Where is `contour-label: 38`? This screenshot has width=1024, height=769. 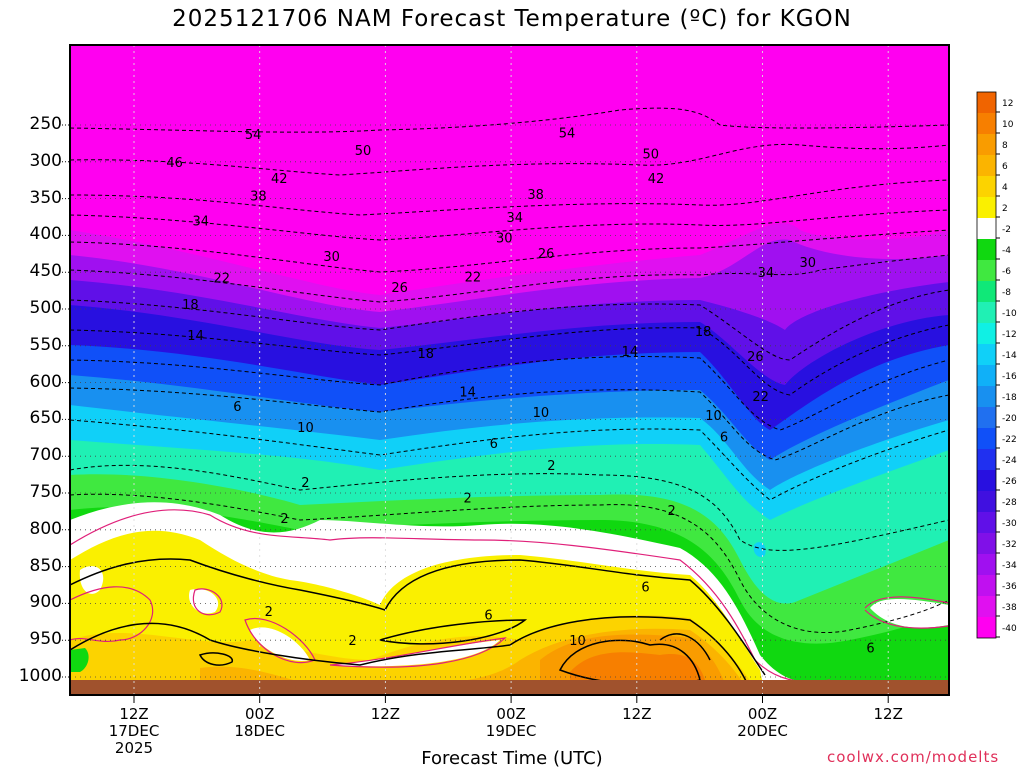
contour-label: 38 is located at coordinates (258, 197).